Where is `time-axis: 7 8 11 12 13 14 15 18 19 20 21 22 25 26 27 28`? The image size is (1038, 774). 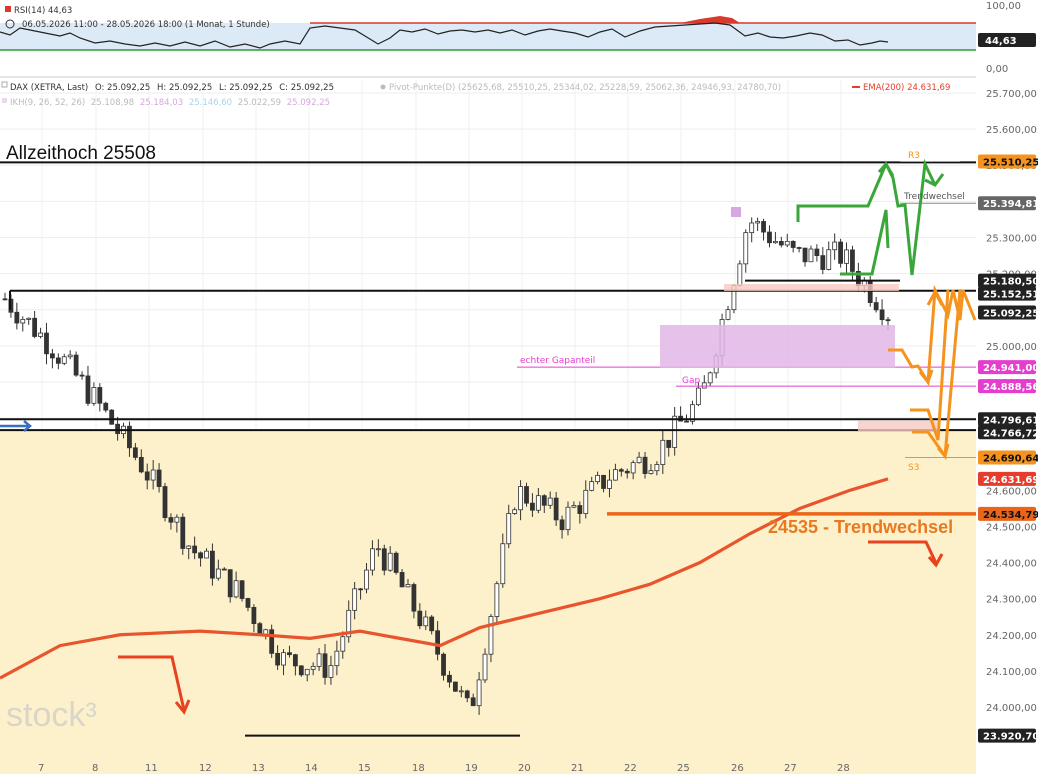
time-axis: 7 8 11 12 13 14 15 18 19 20 21 22 25 26 27 28 is located at coordinates (444, 768).